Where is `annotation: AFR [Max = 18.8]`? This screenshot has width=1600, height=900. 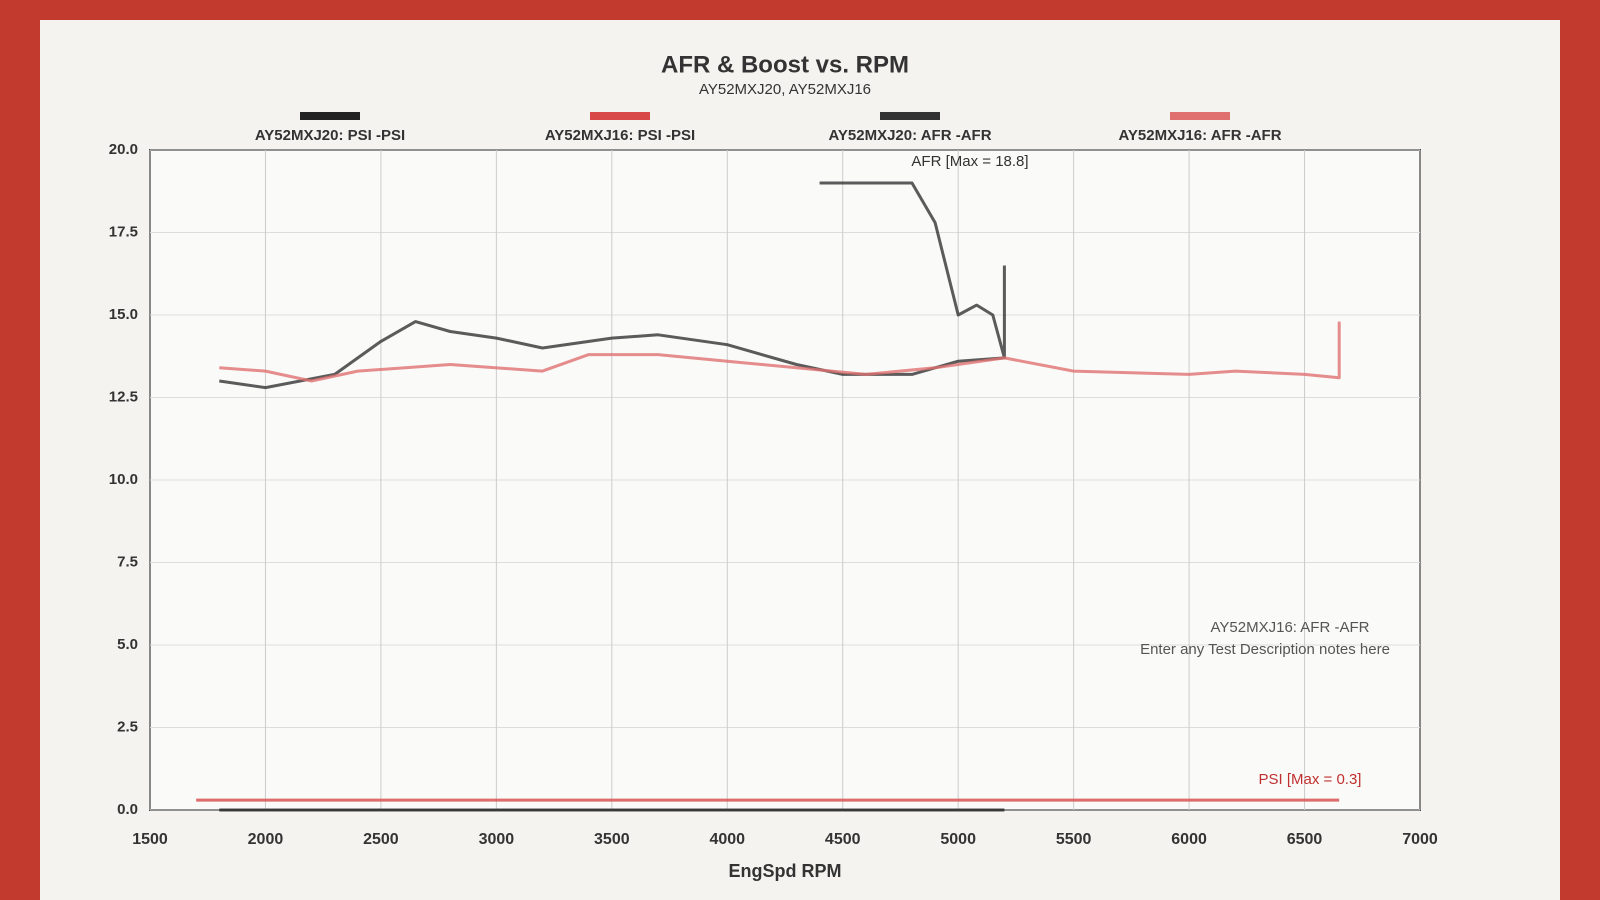 annotation: AFR [Max = 18.8] is located at coordinates (969, 161).